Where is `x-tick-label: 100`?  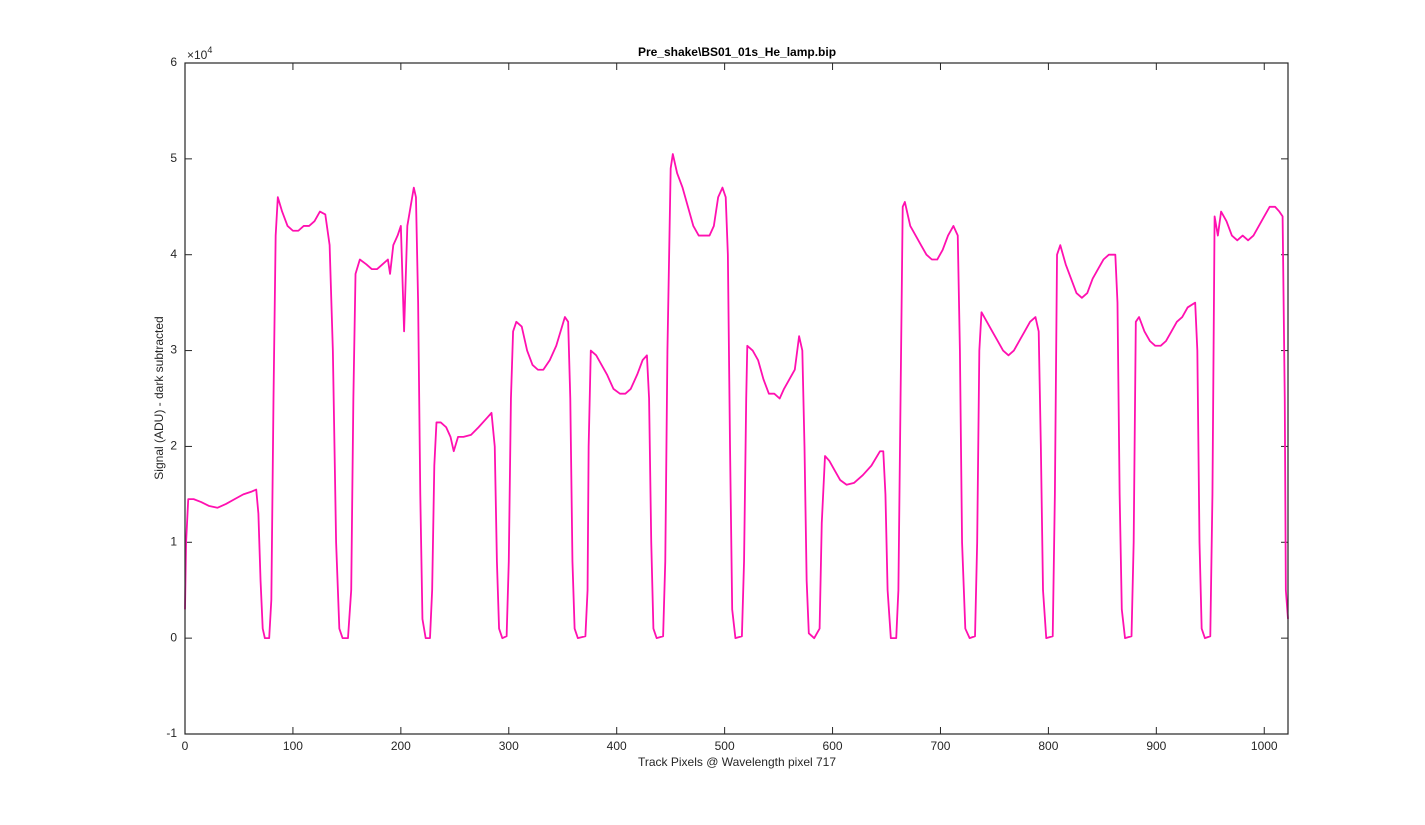 x-tick-label: 100 is located at coordinates (293, 746).